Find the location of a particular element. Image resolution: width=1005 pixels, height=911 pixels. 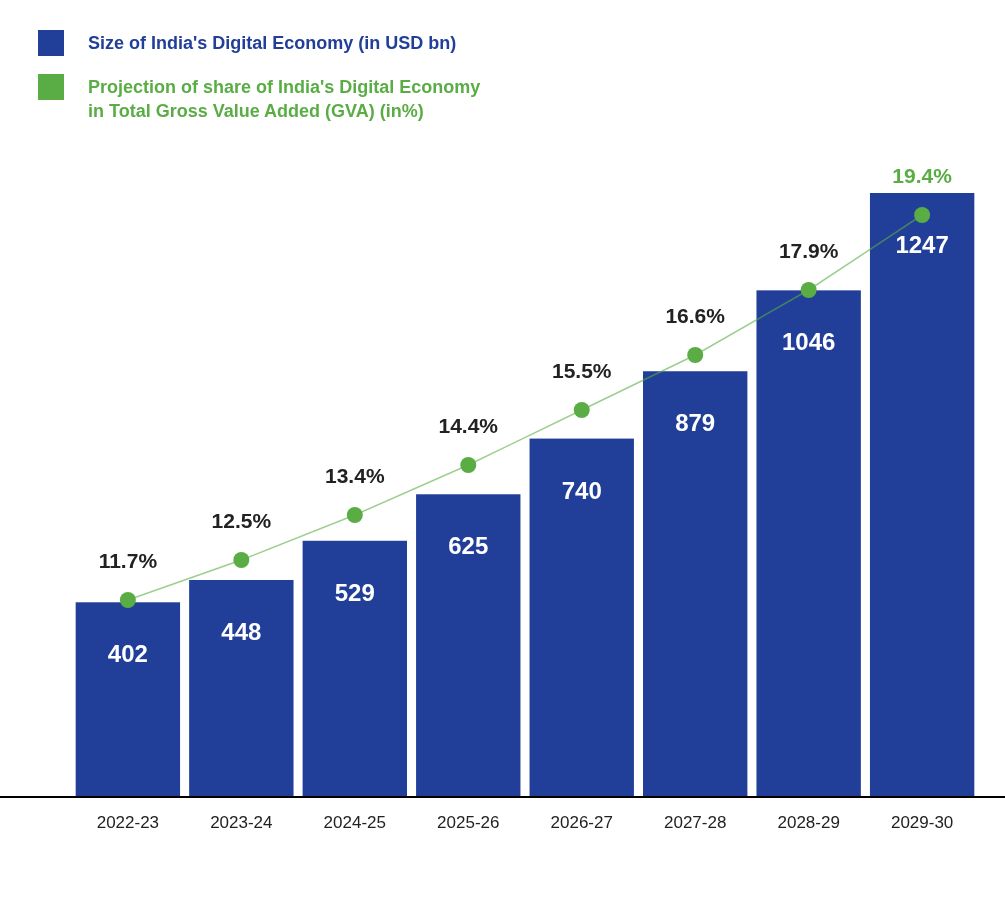

x-tick-label: 2022-23 is located at coordinates (128, 822).